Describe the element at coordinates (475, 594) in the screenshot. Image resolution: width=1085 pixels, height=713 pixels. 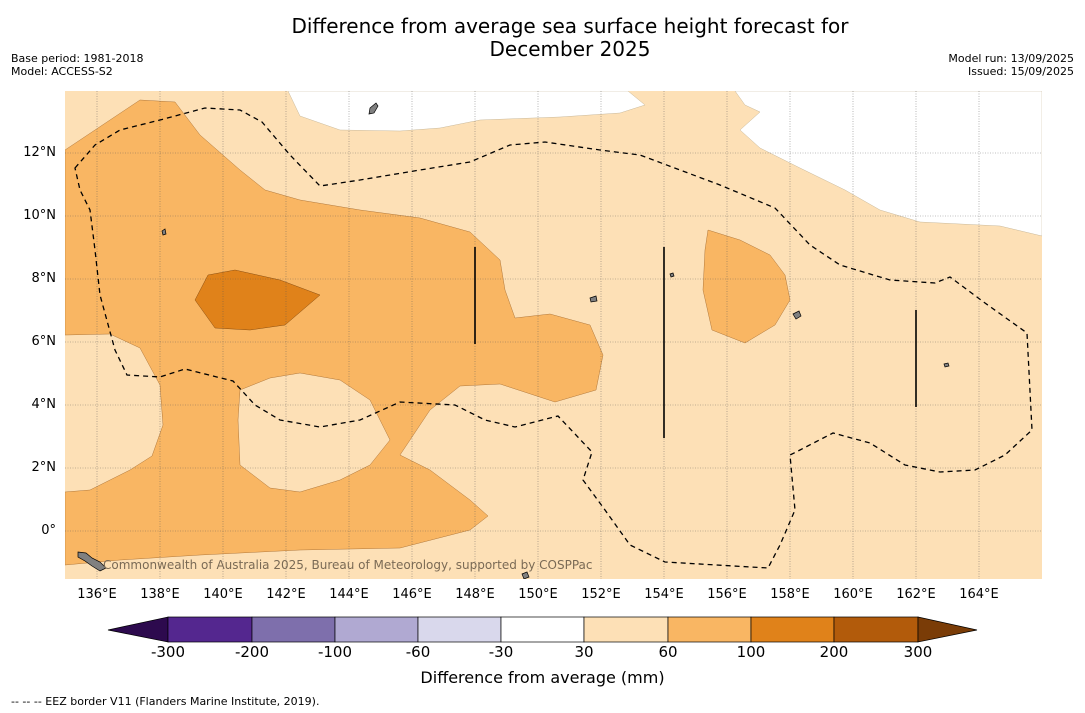
I see `lon-label: 148°E` at that location.